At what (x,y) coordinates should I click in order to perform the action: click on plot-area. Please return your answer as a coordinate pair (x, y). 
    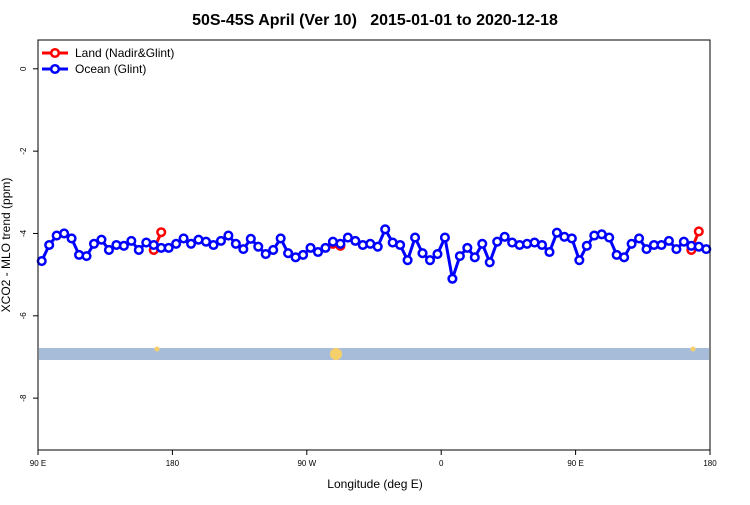
    Looking at the image, I should click on (374, 254).